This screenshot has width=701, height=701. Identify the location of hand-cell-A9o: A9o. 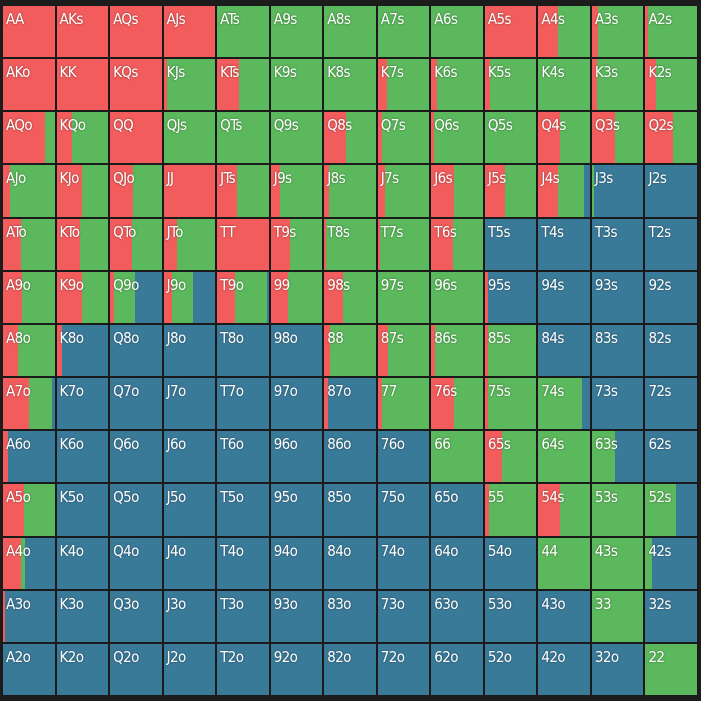
(29, 297).